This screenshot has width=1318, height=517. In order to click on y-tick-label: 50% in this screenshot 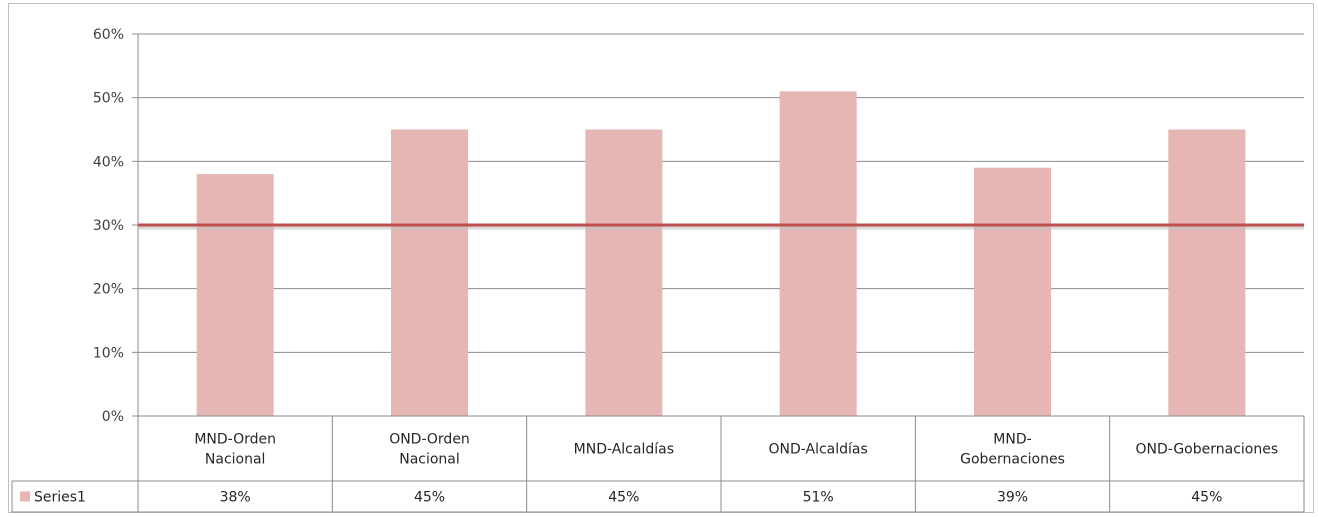, I will do `click(108, 99)`.